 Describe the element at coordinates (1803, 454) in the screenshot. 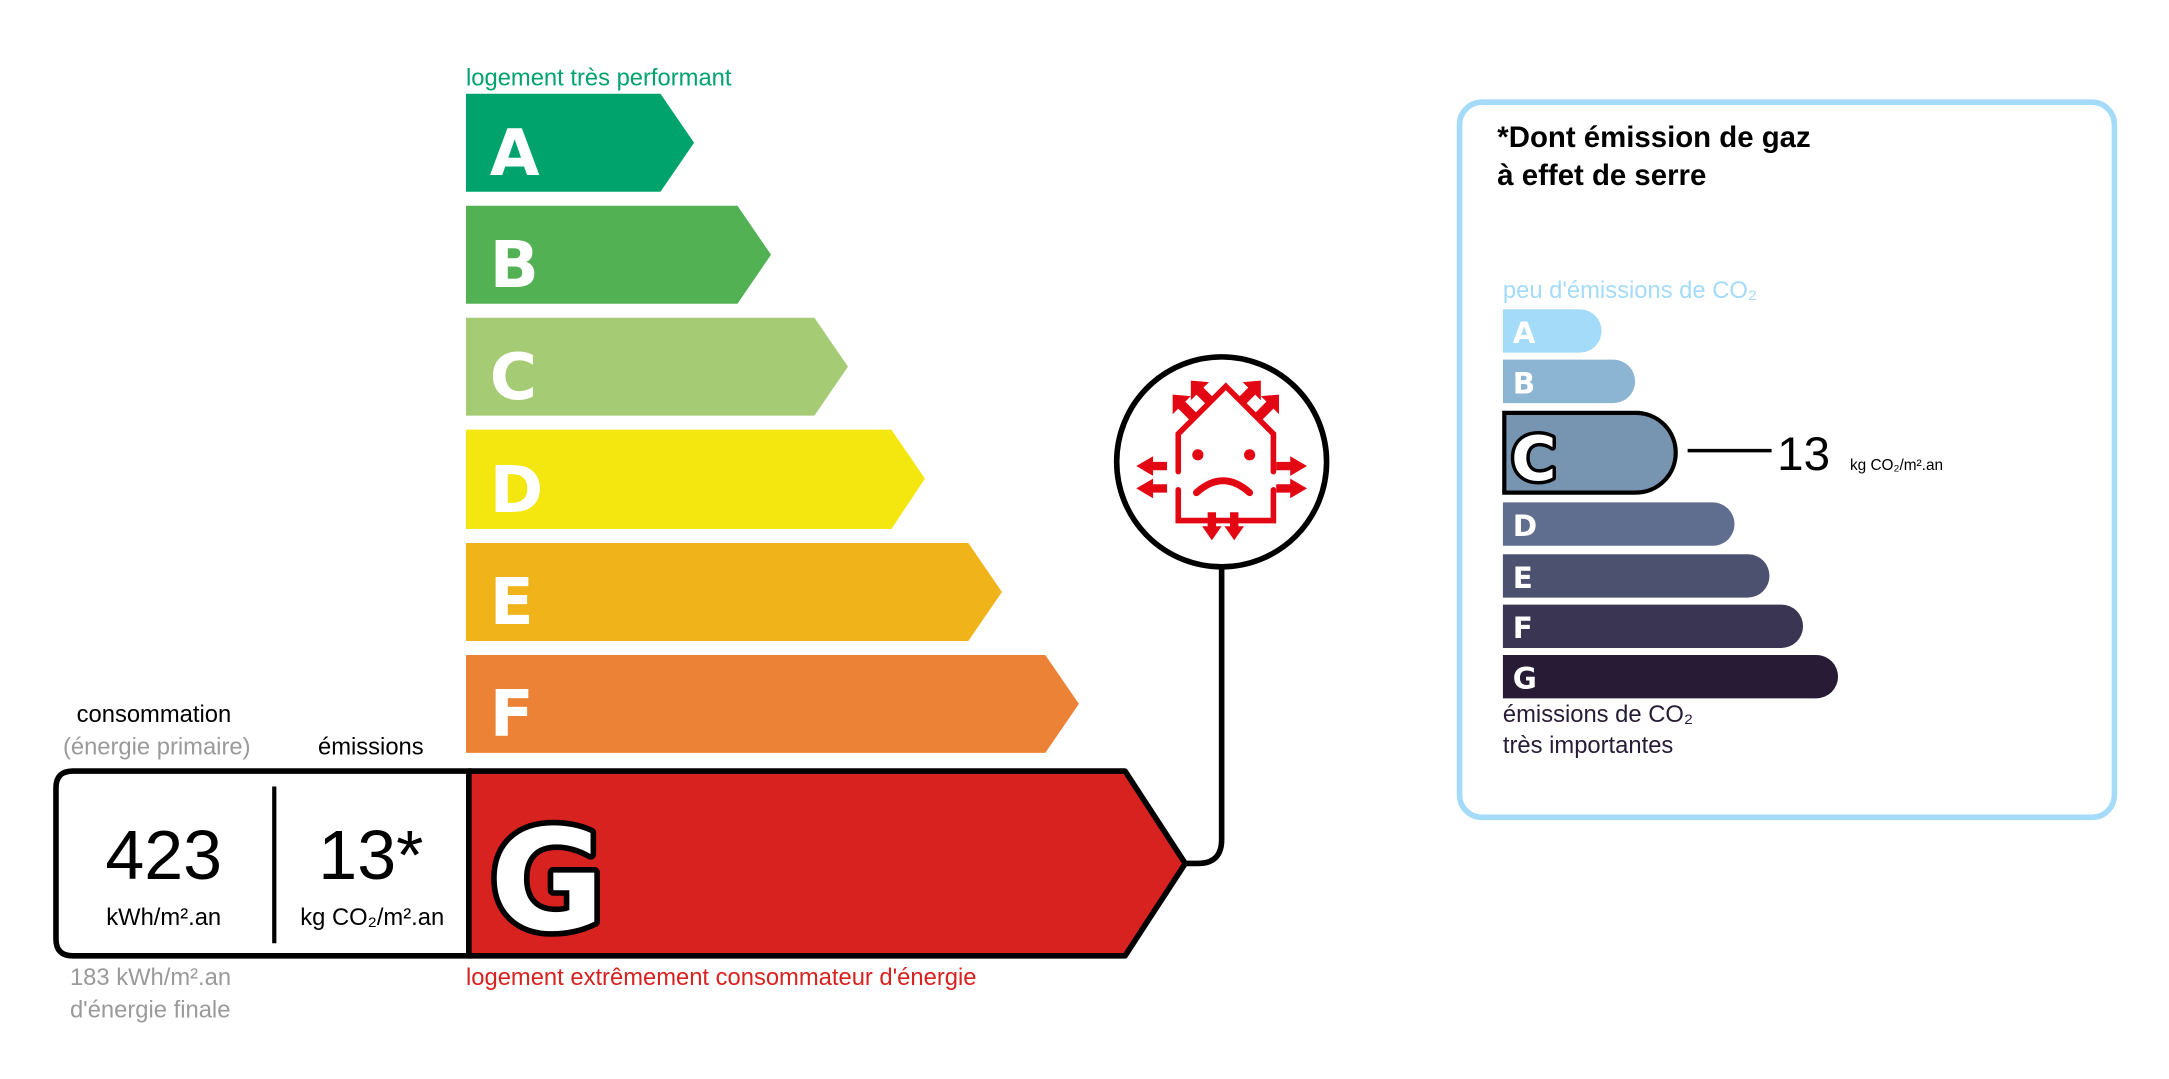

I see `ges-value: 13` at that location.